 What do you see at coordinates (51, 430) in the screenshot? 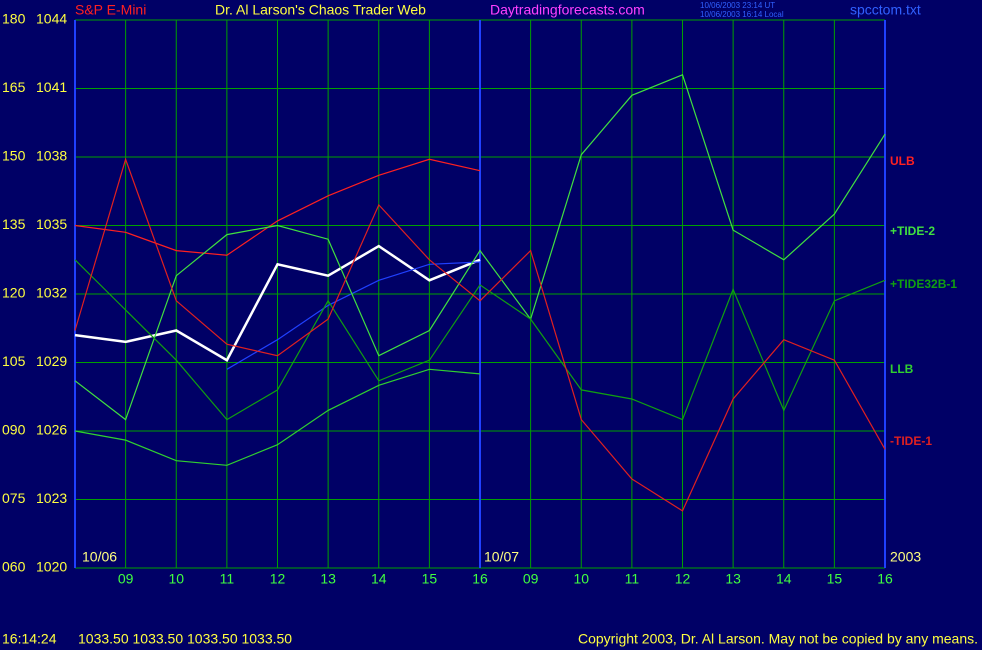
I see `y-tick-label: 1026` at bounding box center [51, 430].